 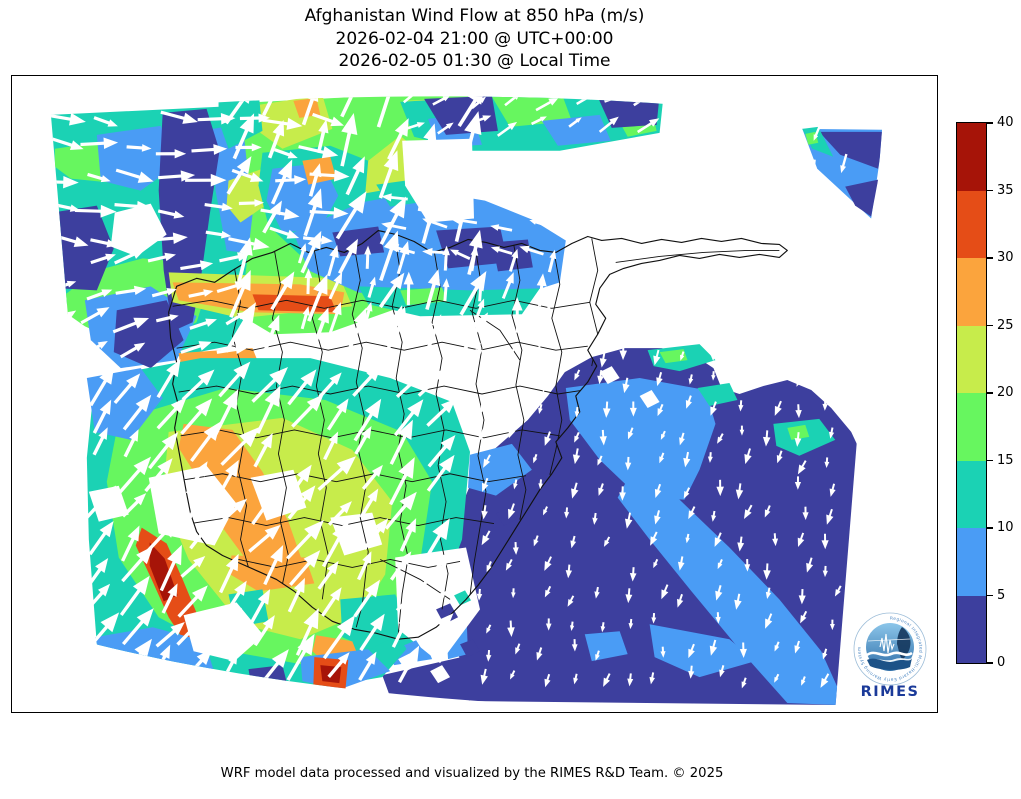 I want to click on colorbar-tick-label: 20, so click(x=1005, y=392).